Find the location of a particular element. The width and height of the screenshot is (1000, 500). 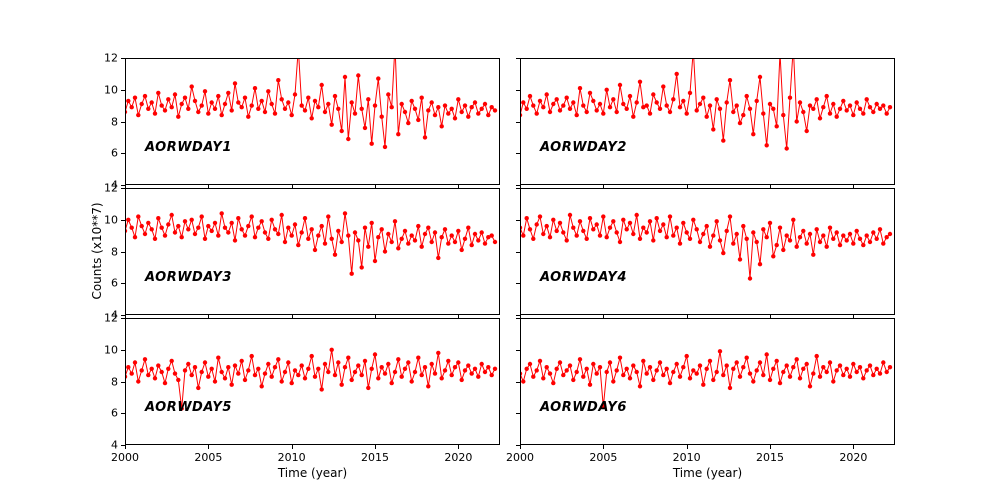

x-tick-label: 2015 is located at coordinates (770, 457).